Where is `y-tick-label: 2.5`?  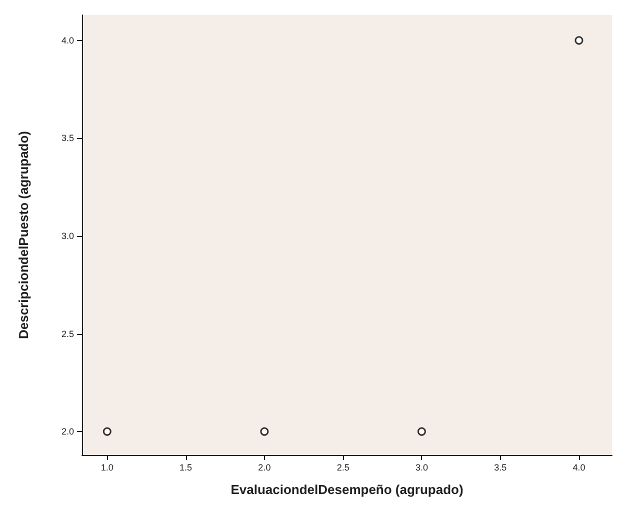
y-tick-label: 2.5 is located at coordinates (67, 333).